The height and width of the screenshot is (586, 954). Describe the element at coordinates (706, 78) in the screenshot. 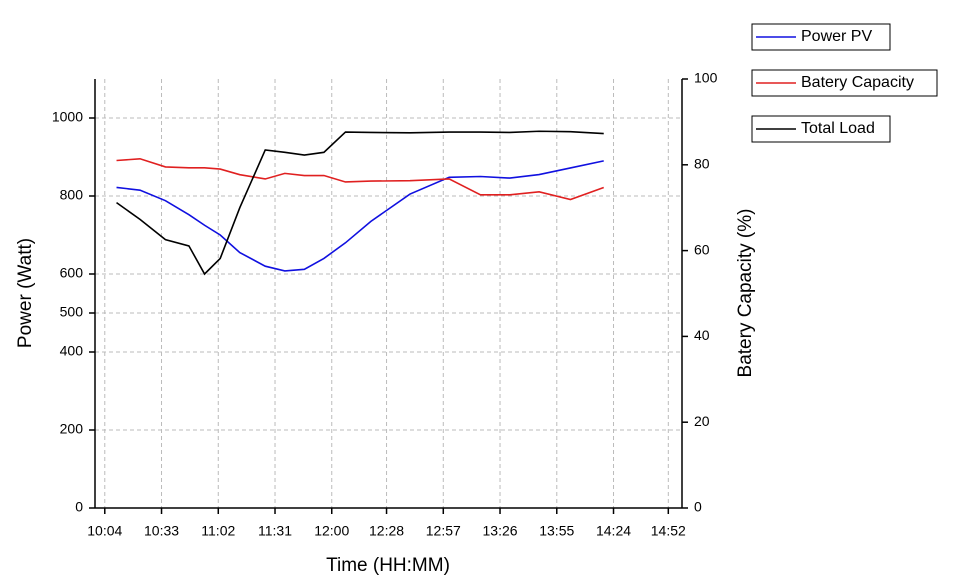

I see `y2-tick-label: 100` at that location.